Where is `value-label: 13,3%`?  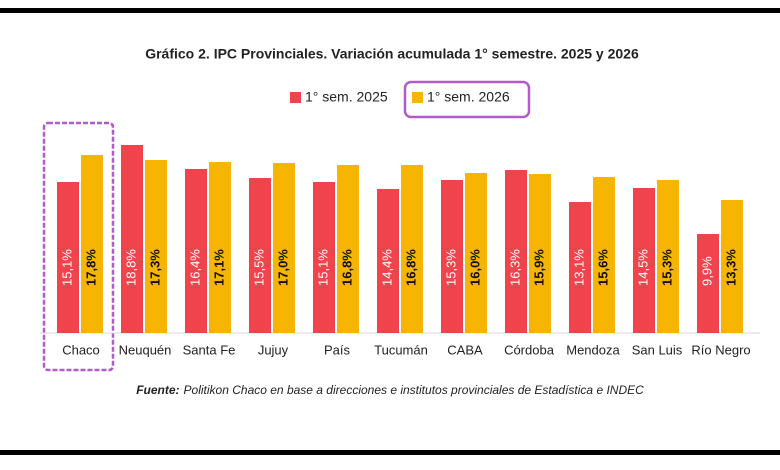 value-label: 13,3% is located at coordinates (730, 267).